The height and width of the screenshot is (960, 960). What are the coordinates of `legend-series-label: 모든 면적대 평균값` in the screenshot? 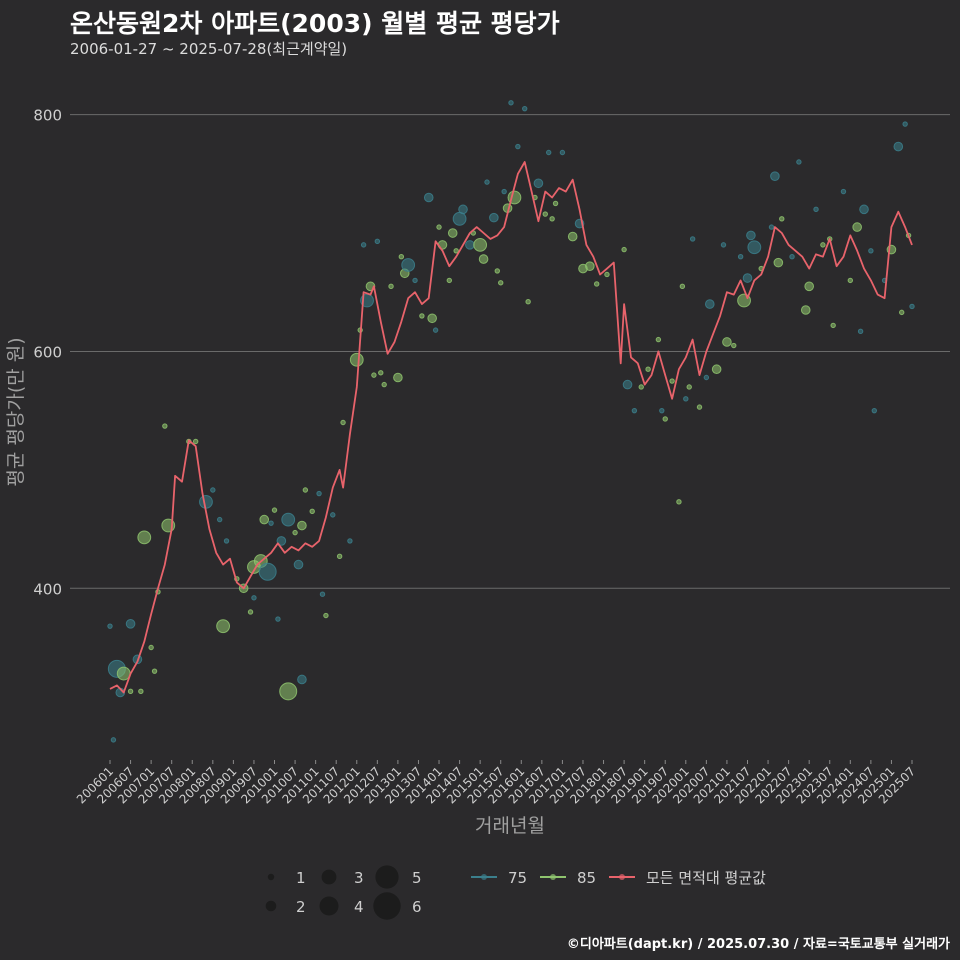 It's located at (706, 878).